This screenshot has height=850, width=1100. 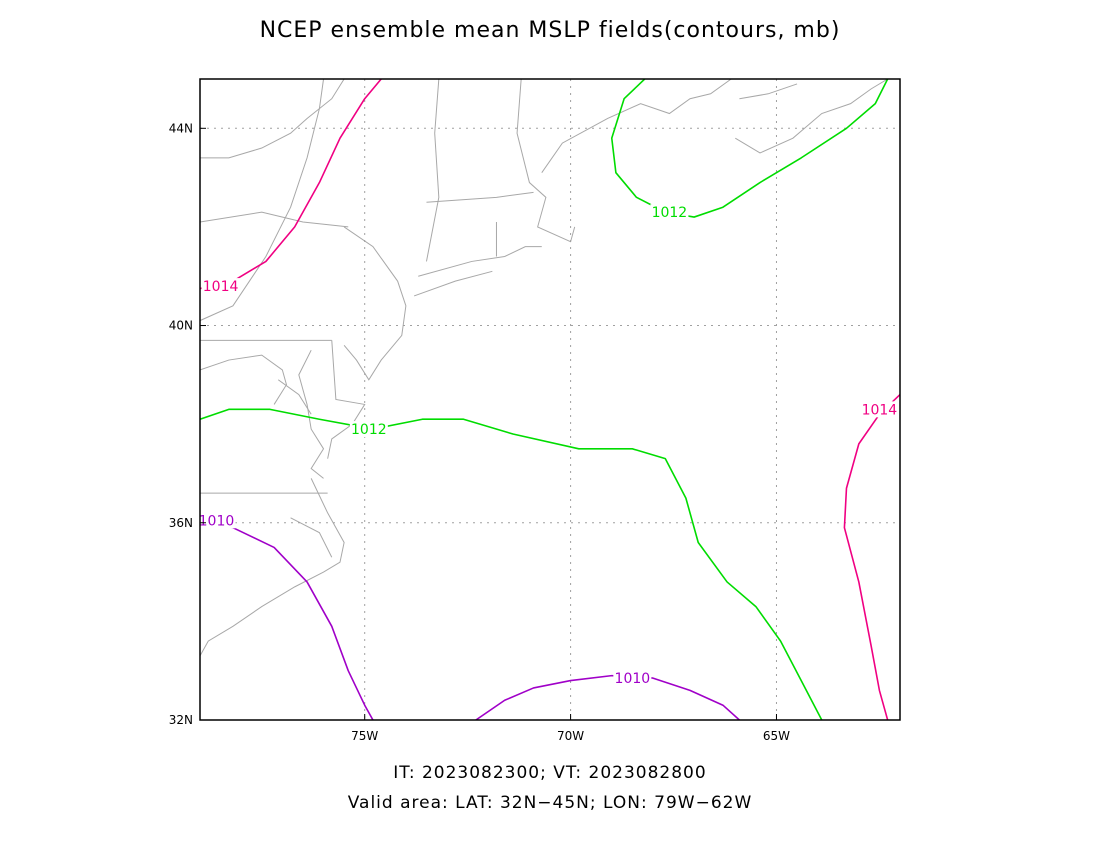 I want to click on tick-label-lat-44N: 44N, so click(x=181, y=128).